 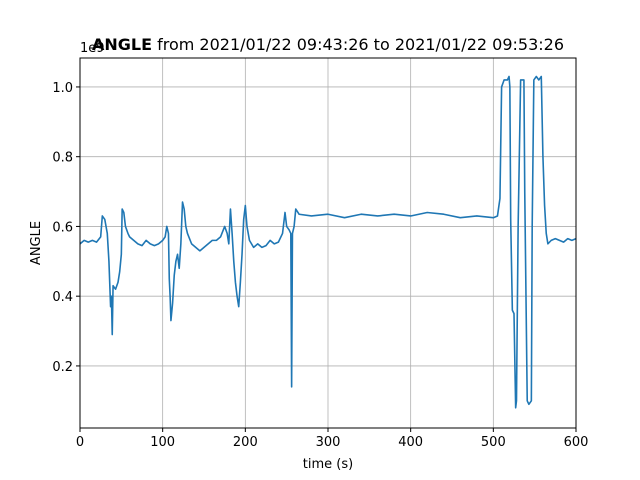 I want to click on x-tick-label: 100, so click(x=162, y=442).